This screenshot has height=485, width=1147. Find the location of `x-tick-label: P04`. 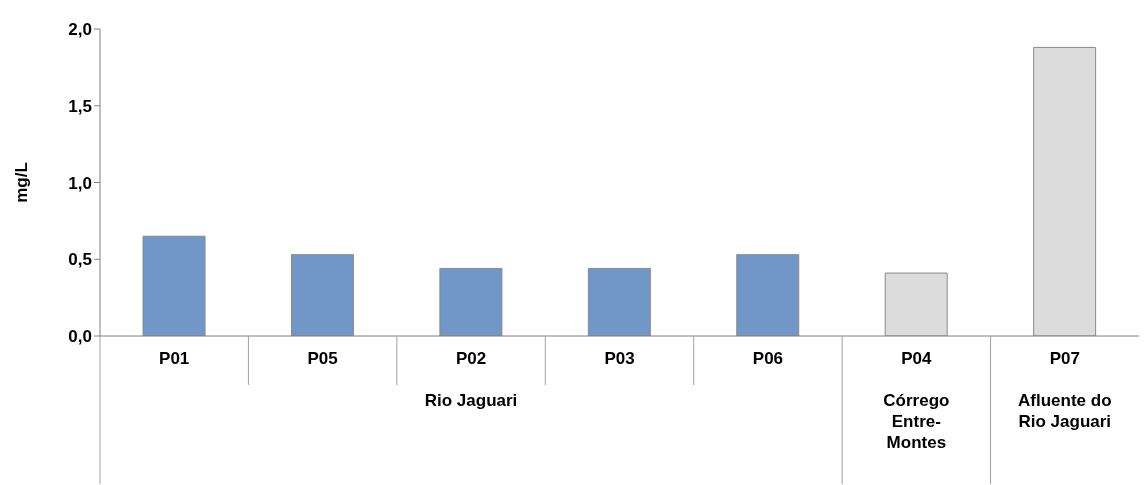

x-tick-label: P04 is located at coordinates (917, 358).